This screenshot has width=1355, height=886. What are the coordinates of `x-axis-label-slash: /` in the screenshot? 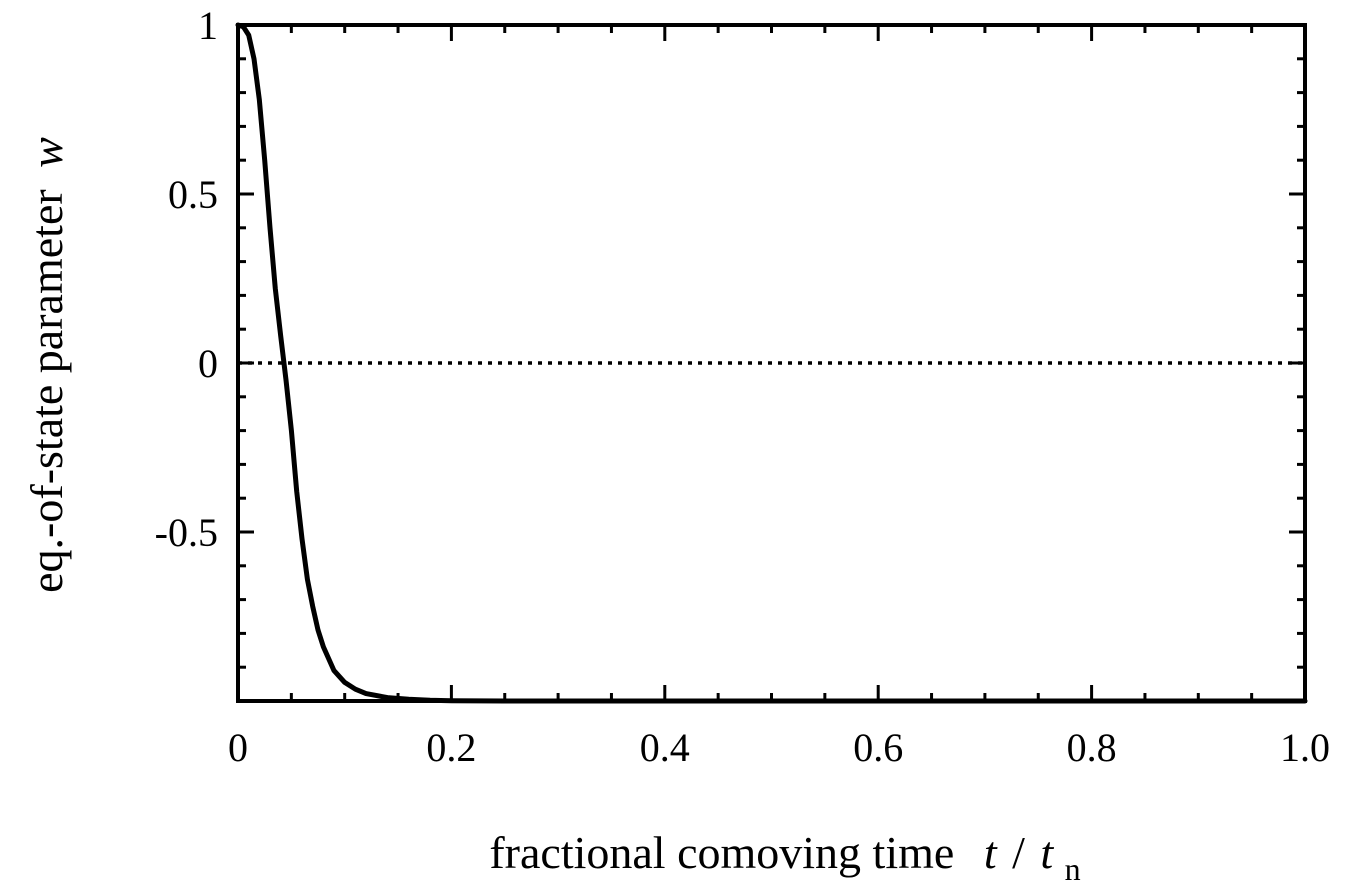 It's located at (1018, 852).